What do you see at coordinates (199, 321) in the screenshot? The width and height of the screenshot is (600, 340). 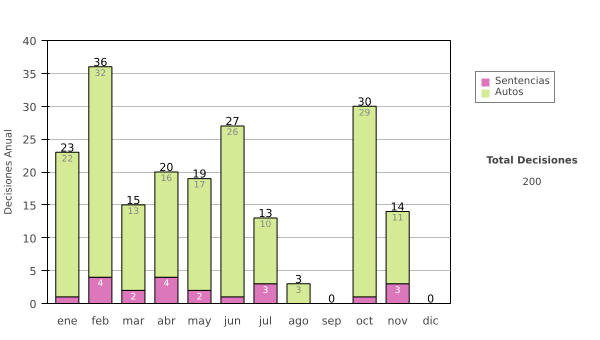 I see `x-tick-label: may` at bounding box center [199, 321].